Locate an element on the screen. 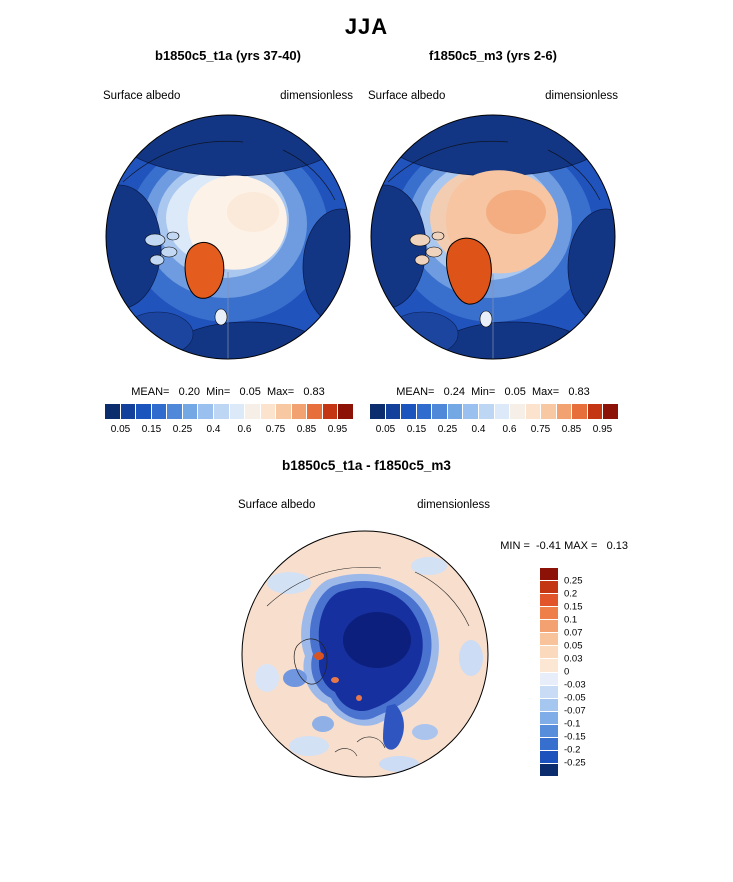 The height and width of the screenshot is (882, 733). colorbar-tick-label: 0.1 is located at coordinates (571, 620).